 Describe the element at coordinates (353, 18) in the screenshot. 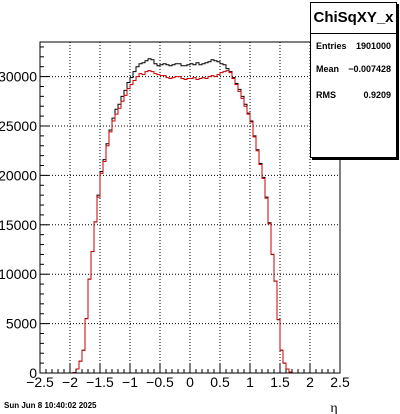

I see `stats-title: ChiSqXY_x` at that location.